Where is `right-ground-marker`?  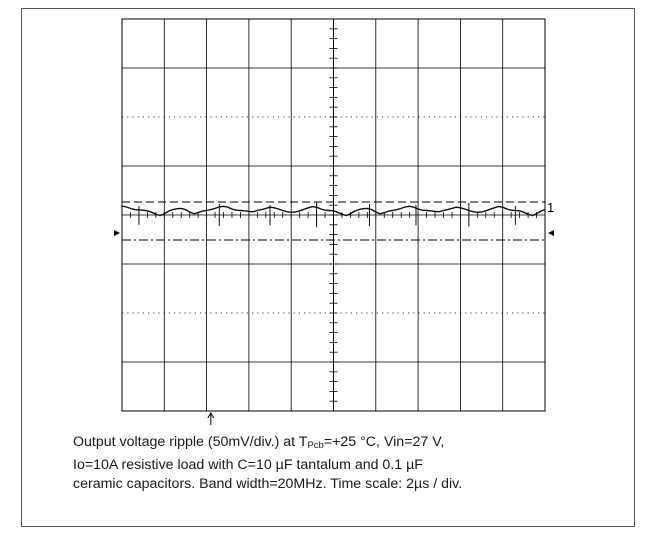 right-ground-marker is located at coordinates (551, 233).